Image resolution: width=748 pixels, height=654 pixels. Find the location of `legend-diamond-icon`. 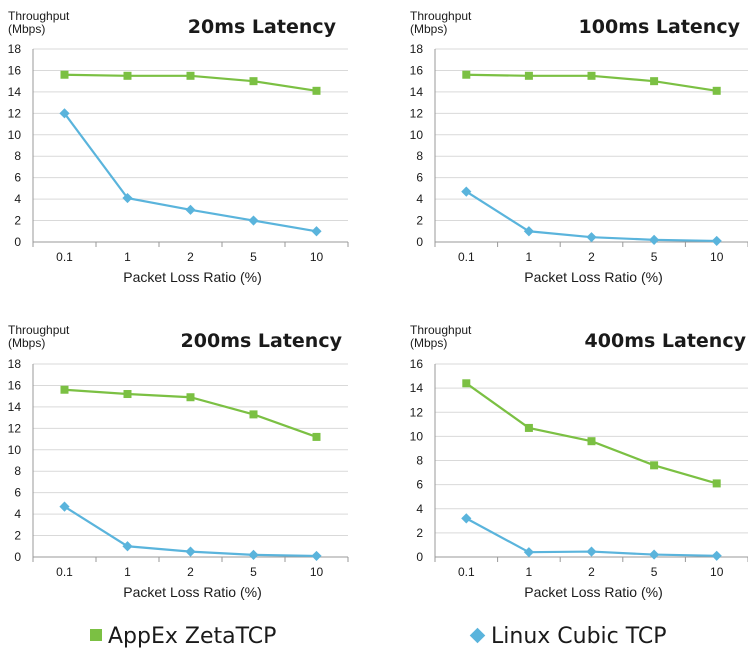

legend-diamond-icon is located at coordinates (477, 635).